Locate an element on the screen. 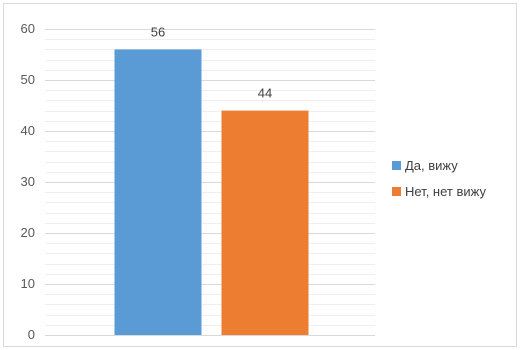 This screenshot has width=521, height=350. y-tick-label: 20 is located at coordinates (28, 232).